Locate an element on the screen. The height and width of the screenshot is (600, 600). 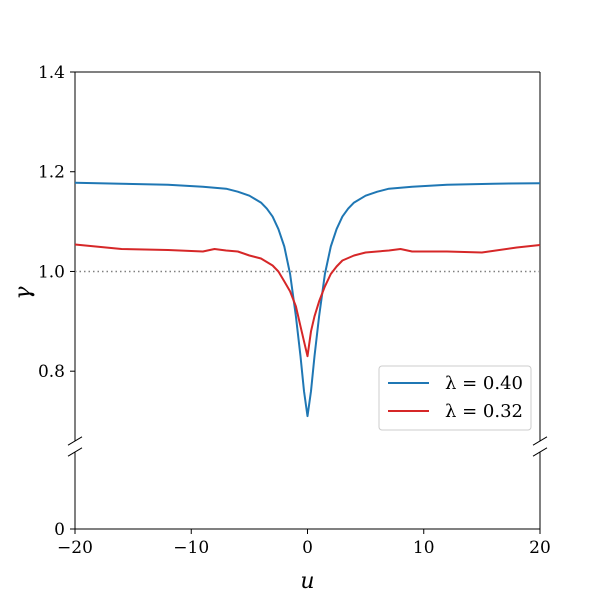
legend-label: λ = 0.40 is located at coordinates (484, 383).